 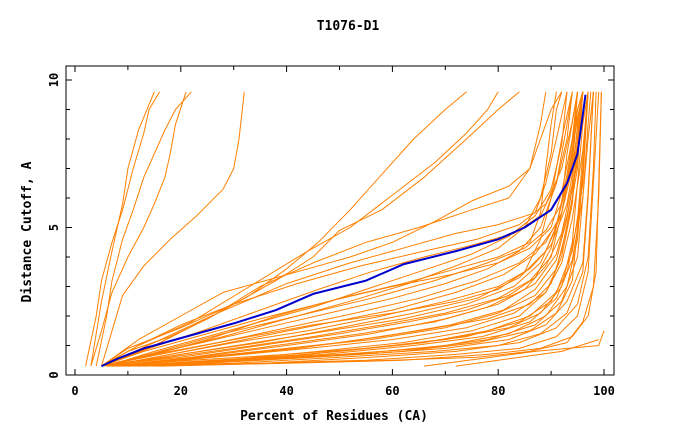 I want to click on x-tick-label: 60, so click(x=392, y=391).